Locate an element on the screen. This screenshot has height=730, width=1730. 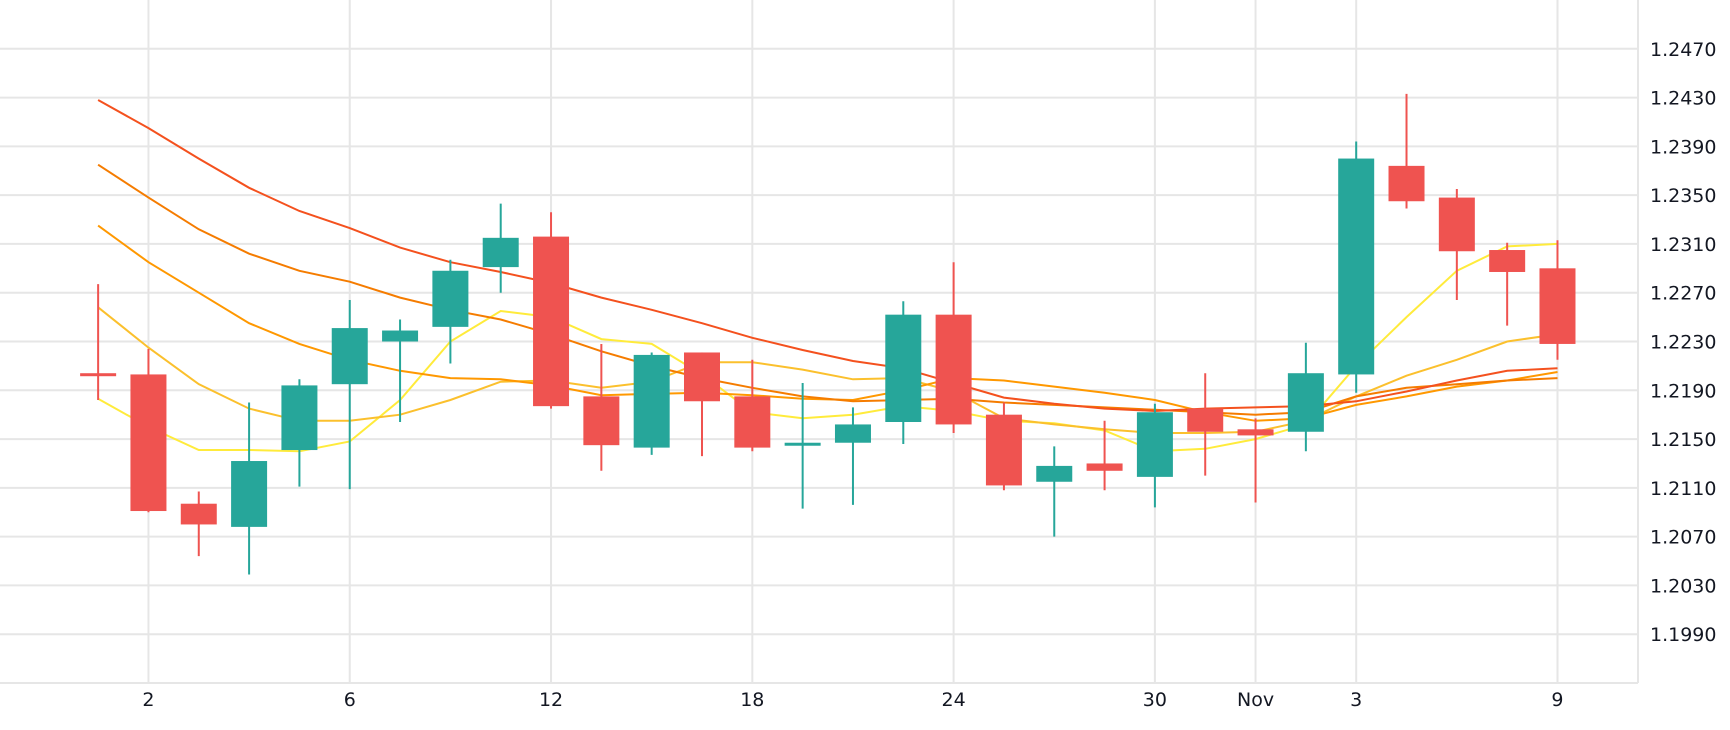
y-tick-label: 1.2430 is located at coordinates (1683, 99).